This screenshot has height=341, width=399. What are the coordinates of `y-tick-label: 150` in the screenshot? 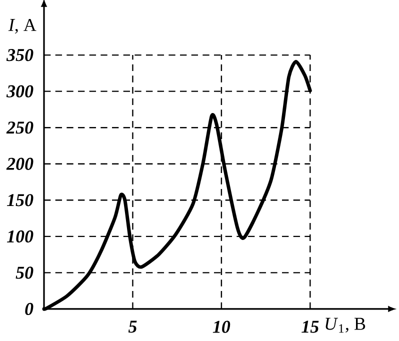 It's located at (20, 200).